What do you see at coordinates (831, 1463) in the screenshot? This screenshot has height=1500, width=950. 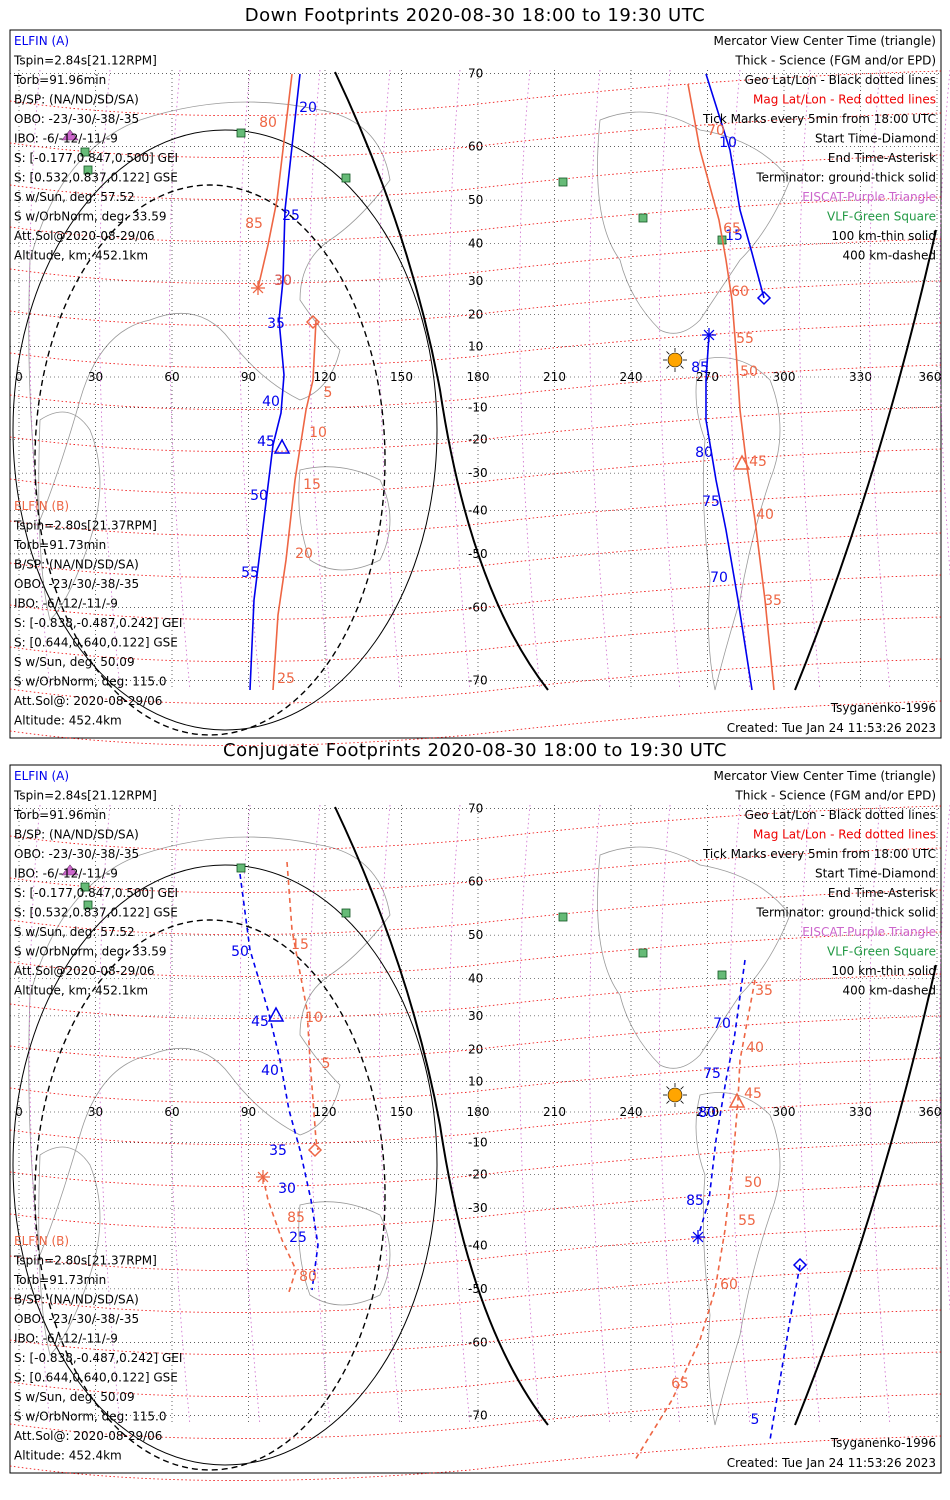 I see `created-label: Created: Tue Jan 24 11:53:26 2023` at bounding box center [831, 1463].